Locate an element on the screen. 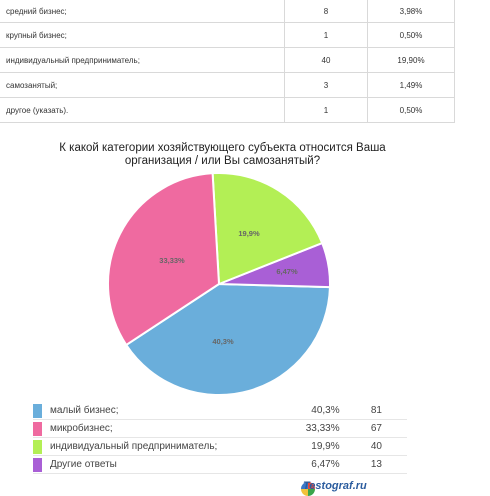 Image resolution: width=490 pixels, height=496 pixels. slice-label: 40,3% is located at coordinates (223, 341).